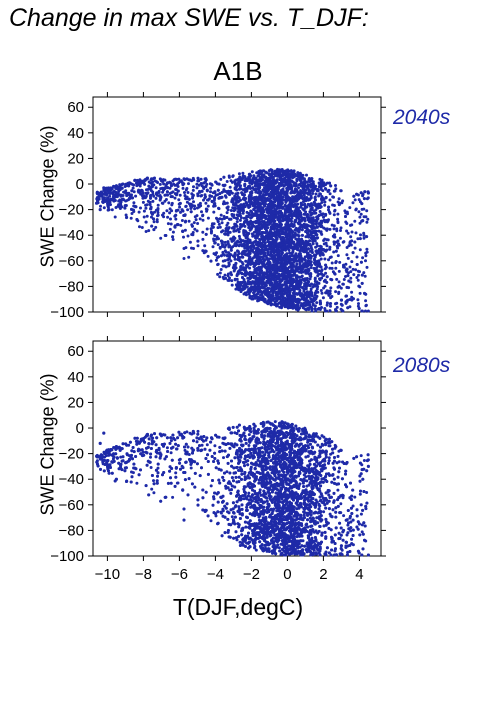 This screenshot has width=501, height=709. Describe the element at coordinates (238, 71) in the screenshot. I see `scenario-label: A1B` at that location.